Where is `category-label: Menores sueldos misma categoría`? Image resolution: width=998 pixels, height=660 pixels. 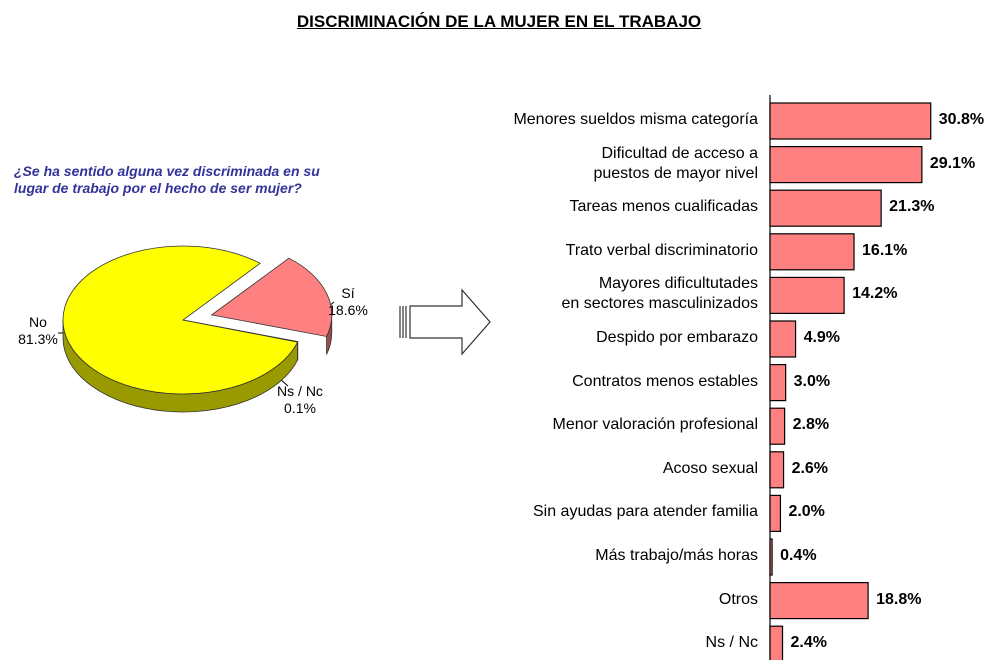 category-label: Menores sueldos misma categoría is located at coordinates (635, 119).